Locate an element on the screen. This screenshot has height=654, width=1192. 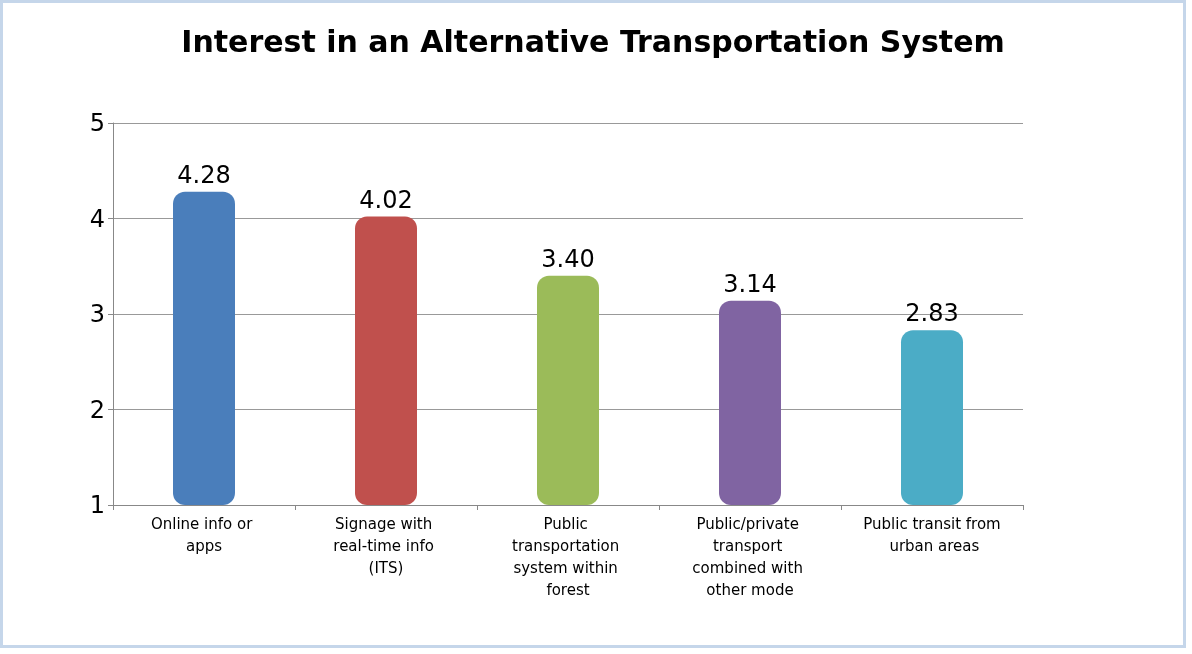
data-label: 3.40 is located at coordinates (568, 258).